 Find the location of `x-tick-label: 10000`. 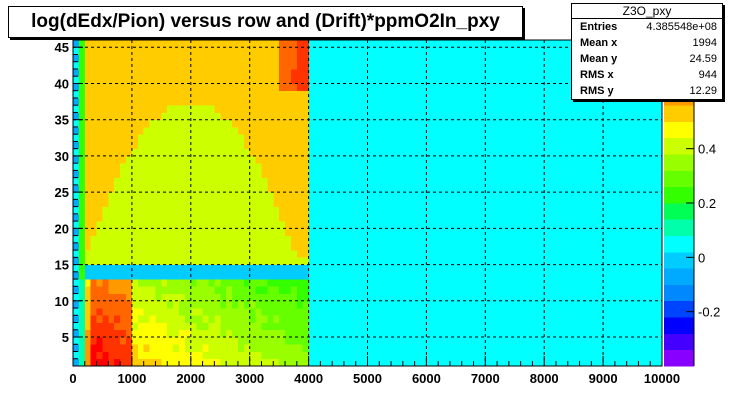

x-tick-label: 10000 is located at coordinates (662, 378).